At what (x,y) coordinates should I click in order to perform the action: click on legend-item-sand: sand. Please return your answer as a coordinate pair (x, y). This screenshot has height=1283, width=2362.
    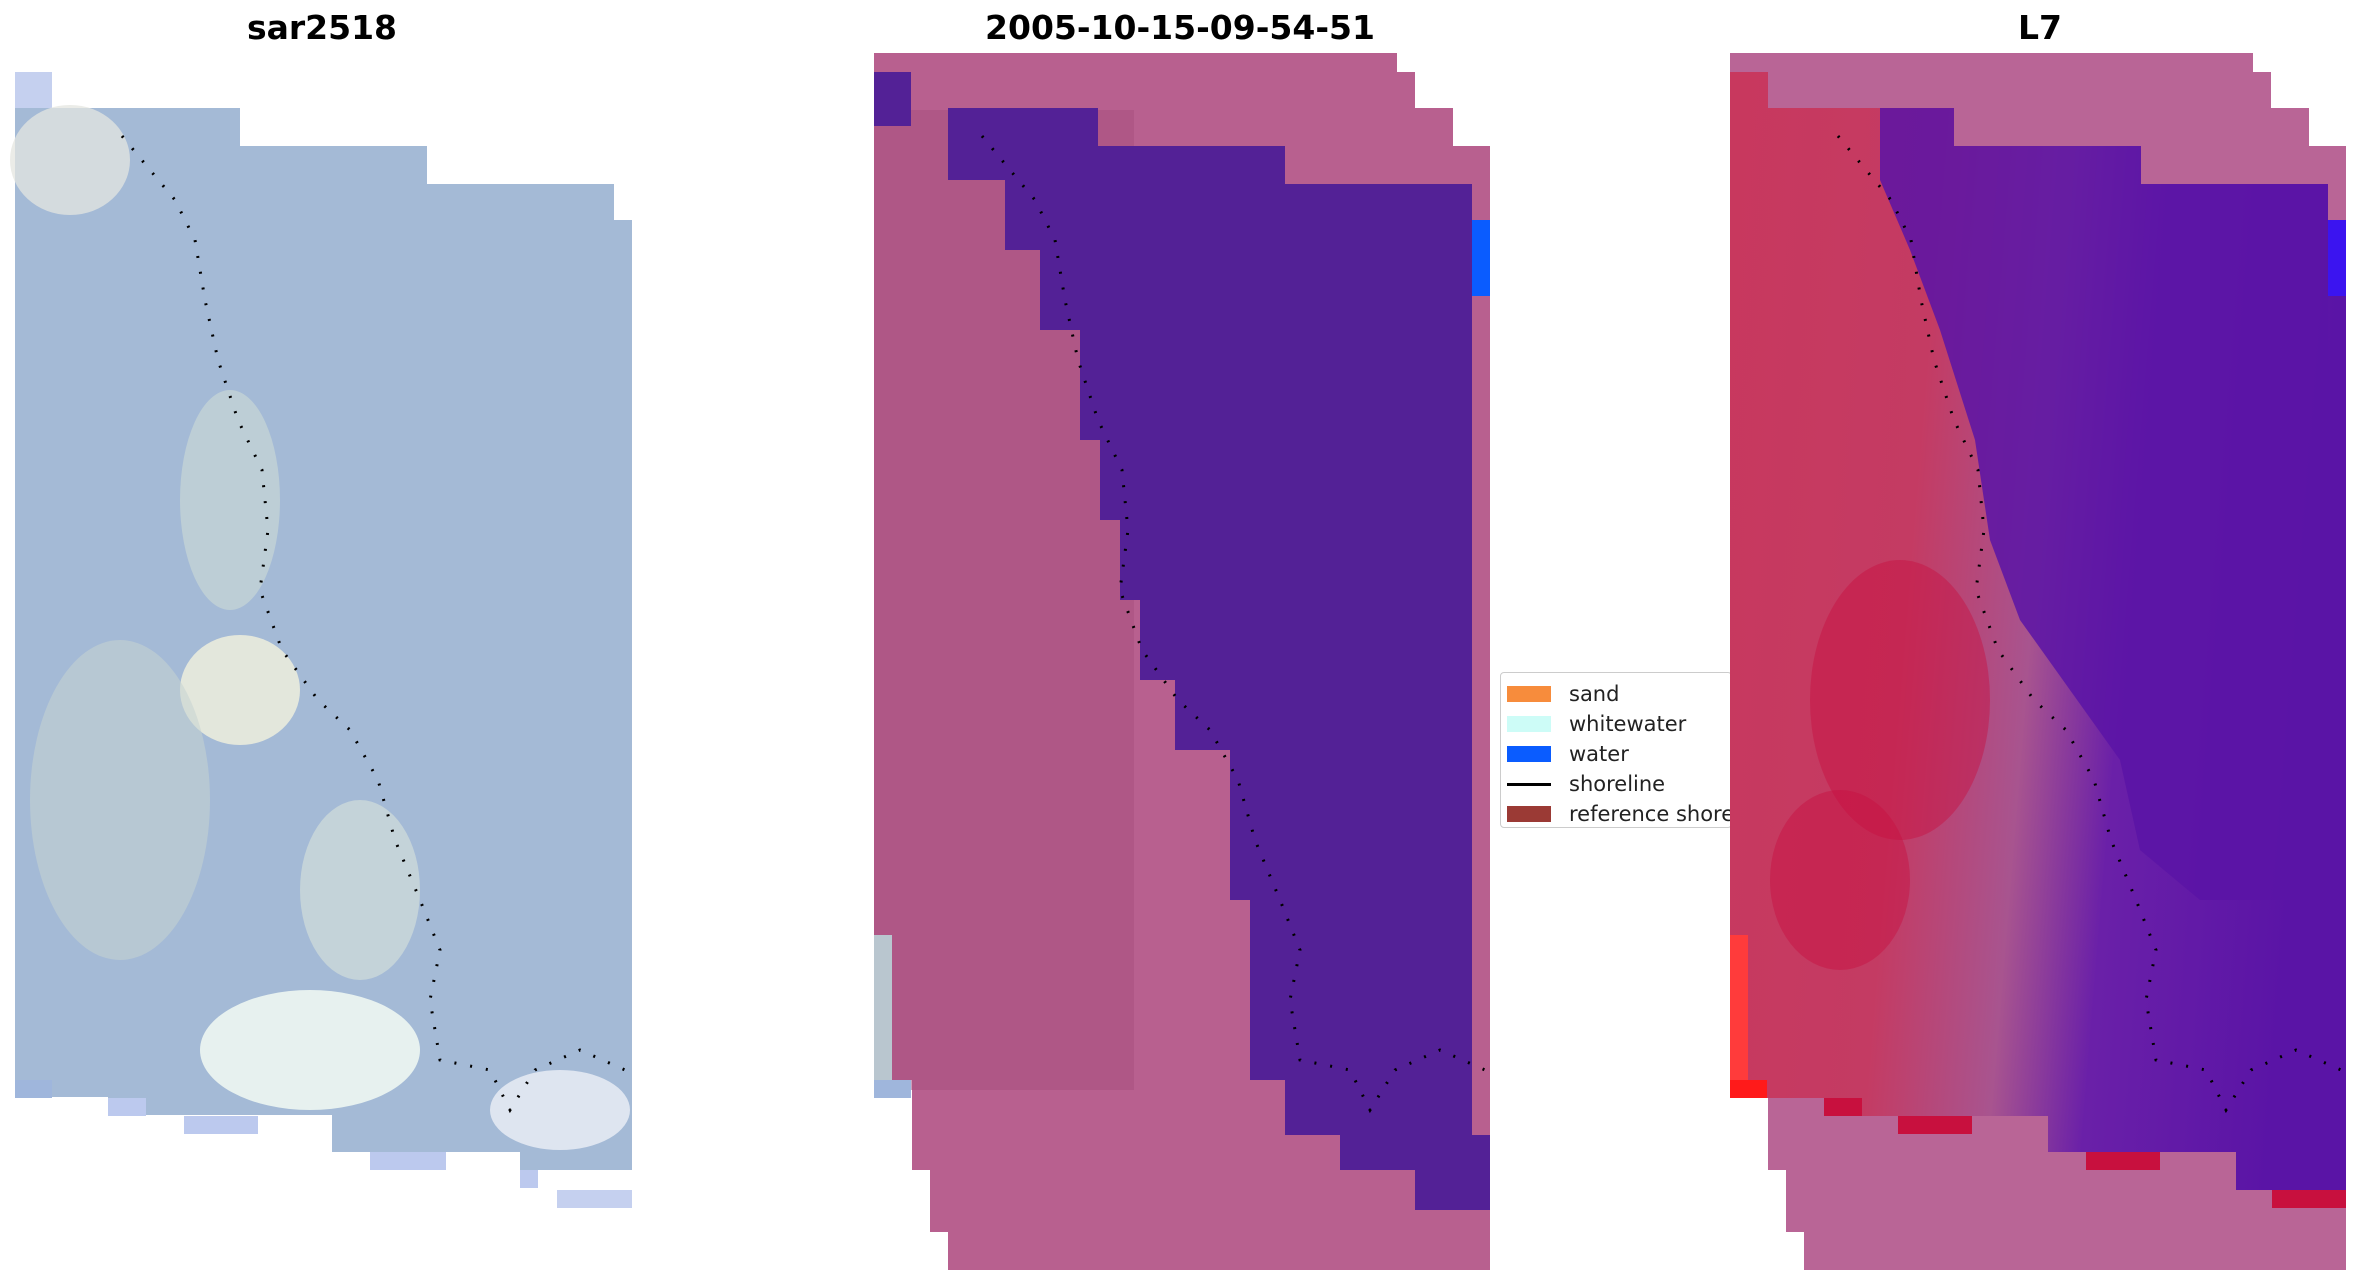
    Looking at the image, I should click on (1619, 694).